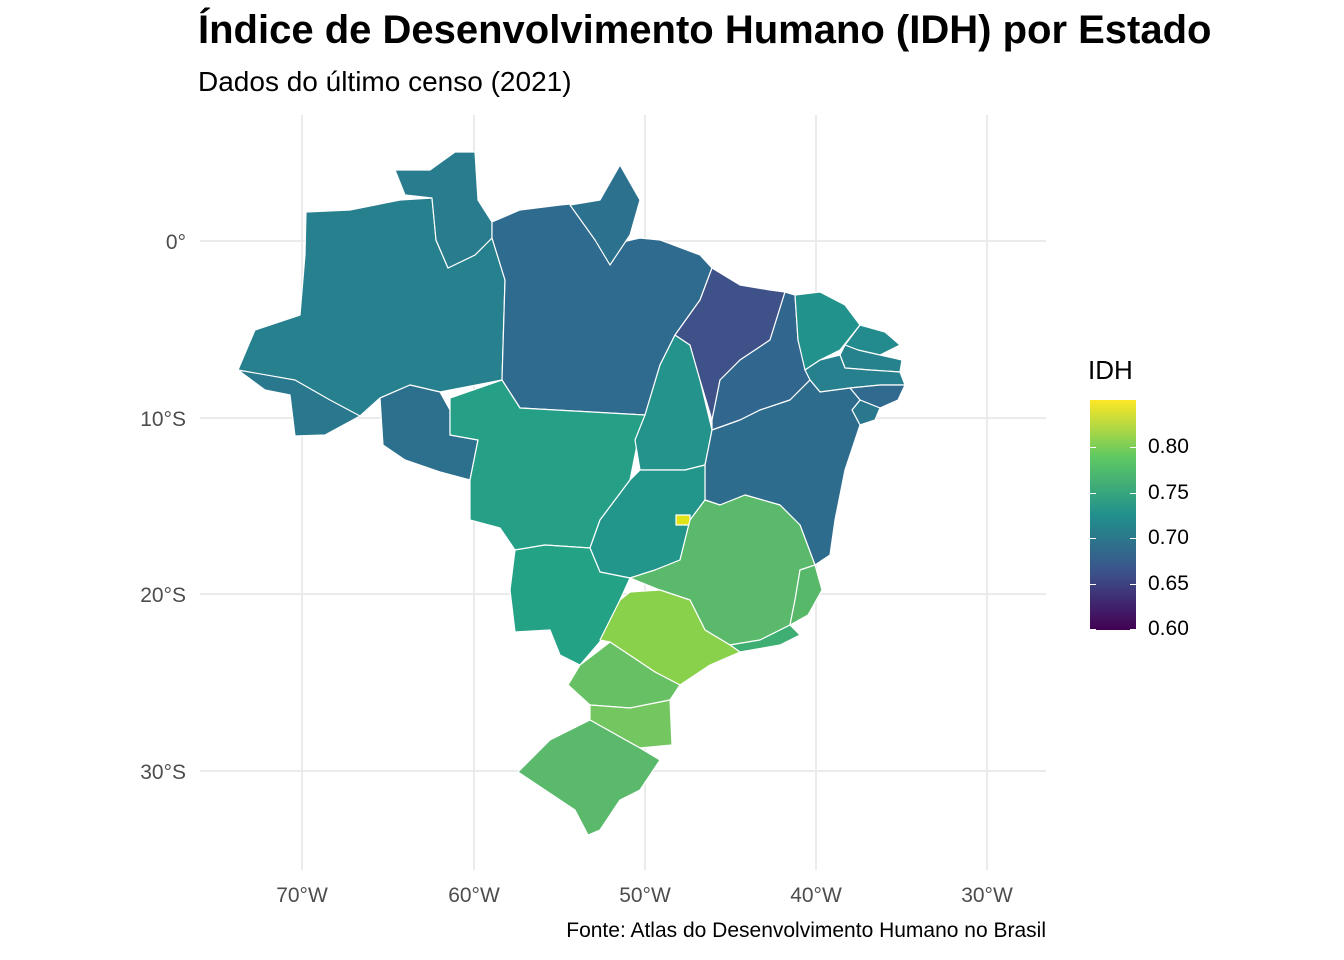 This screenshot has height=960, width=1344. Describe the element at coordinates (299, 403) in the screenshot. I see `state-acre` at that location.